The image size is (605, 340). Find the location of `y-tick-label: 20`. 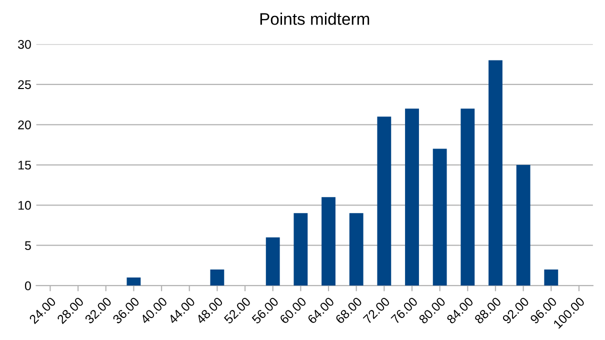

y-tick-label: 20 is located at coordinates (24, 125).